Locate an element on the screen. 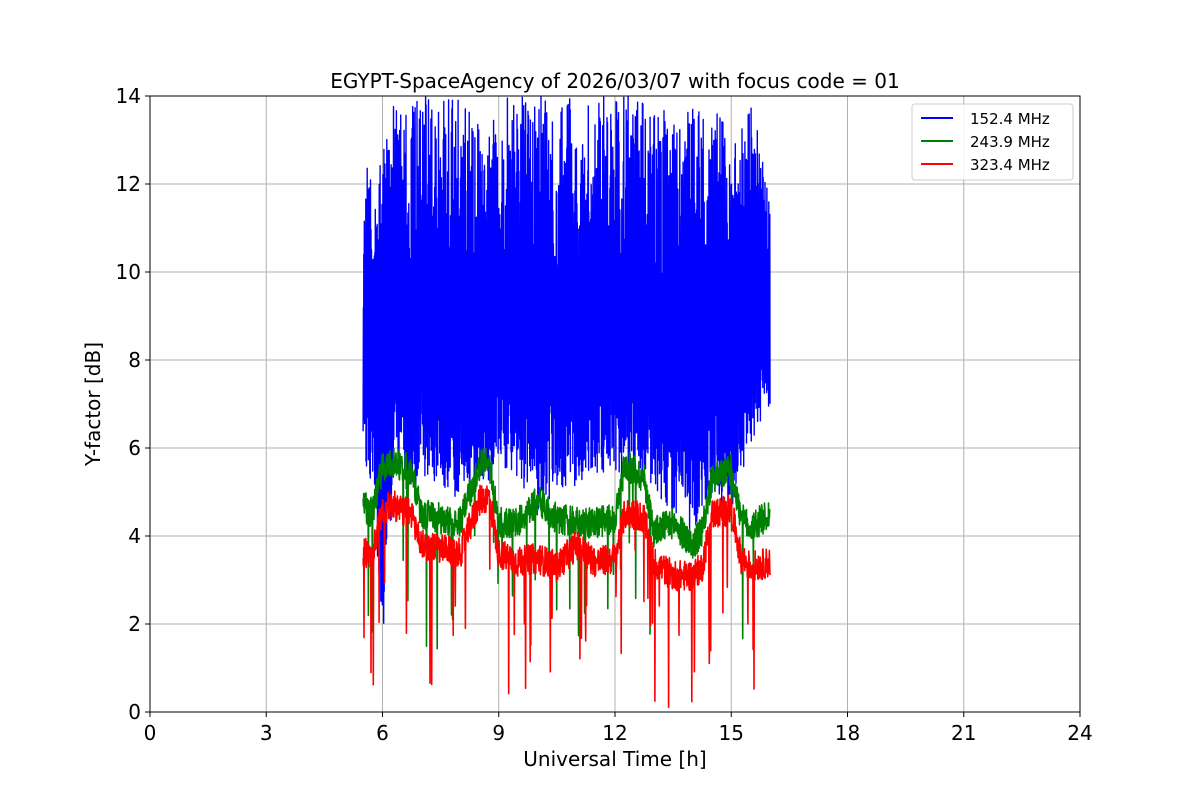 Image resolution: width=1200 pixels, height=804 pixels. x-axis-ticks: 0 3 6 9 12 15 18 21 24 is located at coordinates (618, 728).